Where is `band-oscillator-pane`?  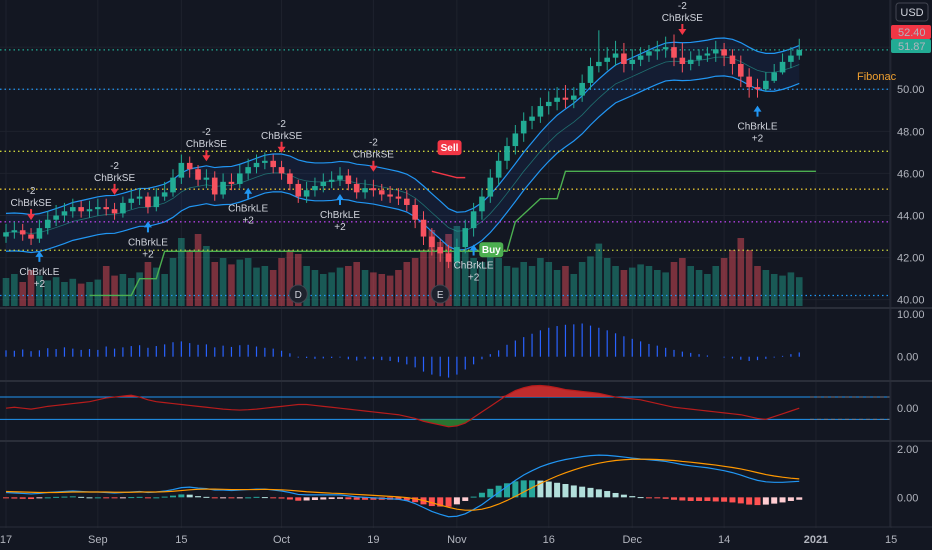
band-oscillator-pane is located at coordinates (445, 406).